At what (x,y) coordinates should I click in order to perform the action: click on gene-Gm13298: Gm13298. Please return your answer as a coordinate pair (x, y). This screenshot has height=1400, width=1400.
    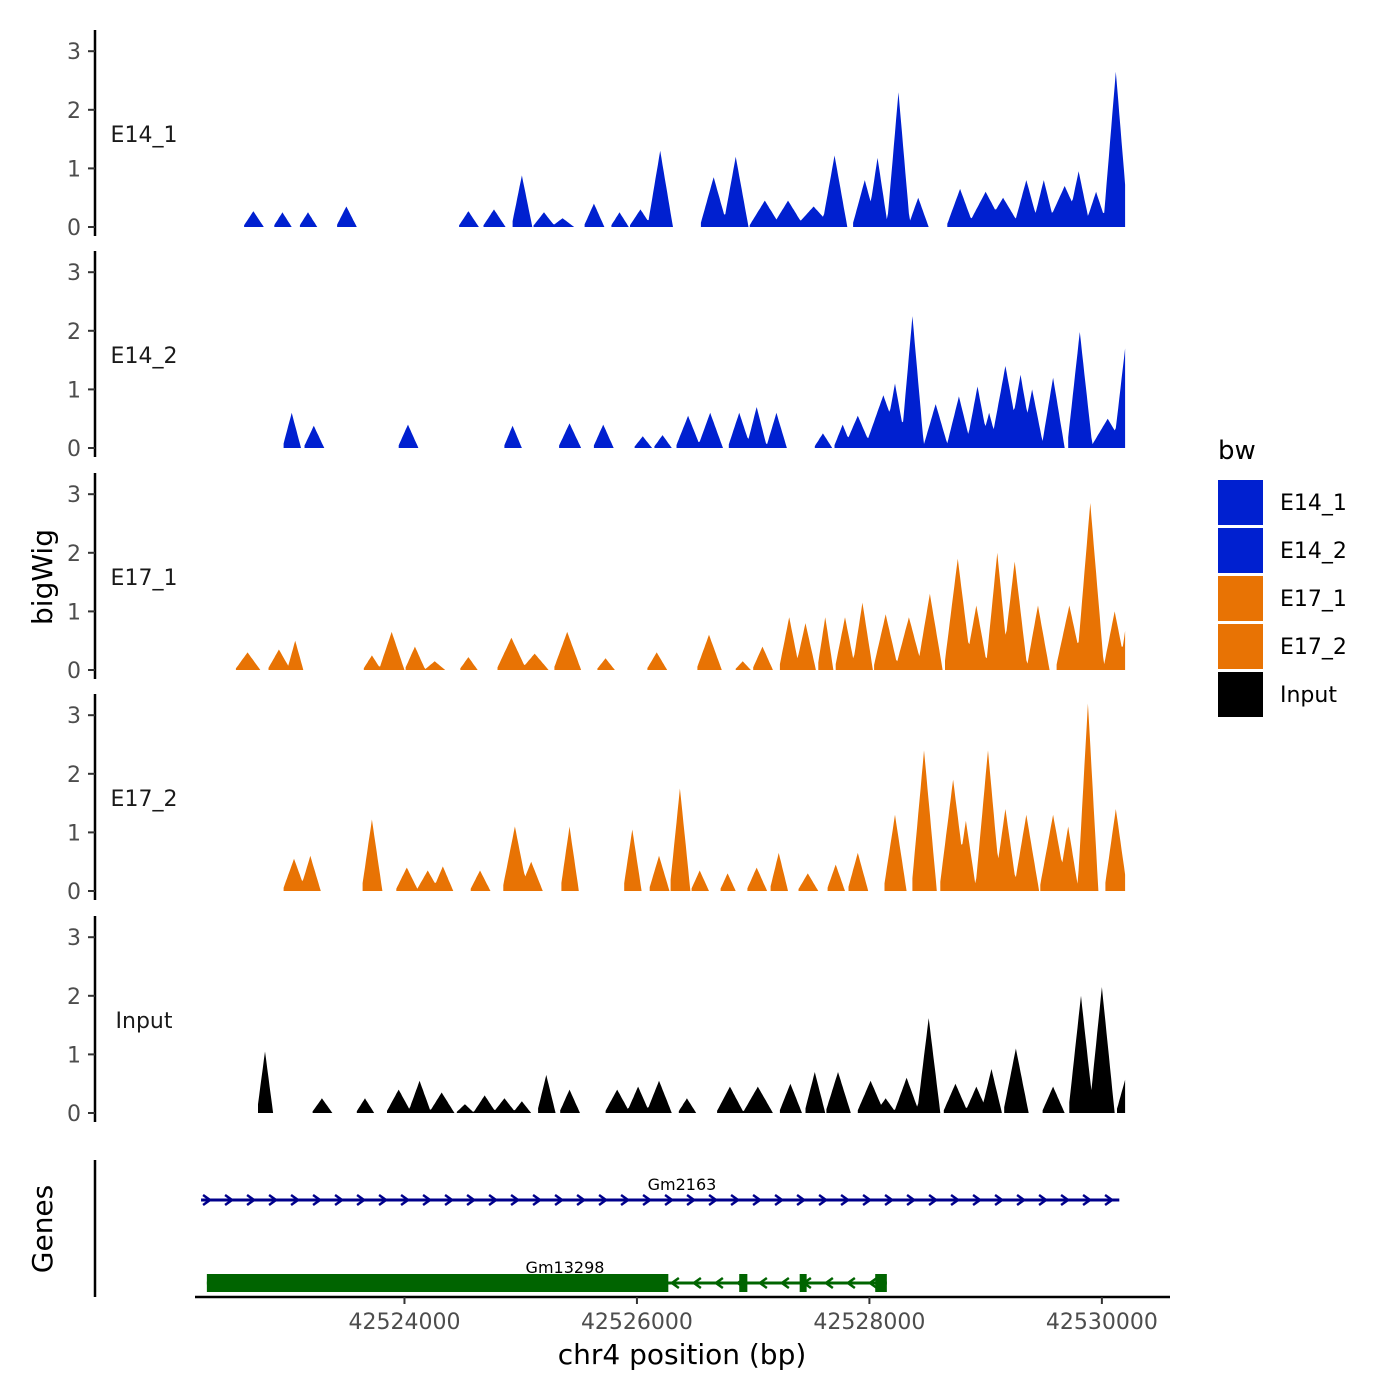
    Looking at the image, I should click on (546, 1275).